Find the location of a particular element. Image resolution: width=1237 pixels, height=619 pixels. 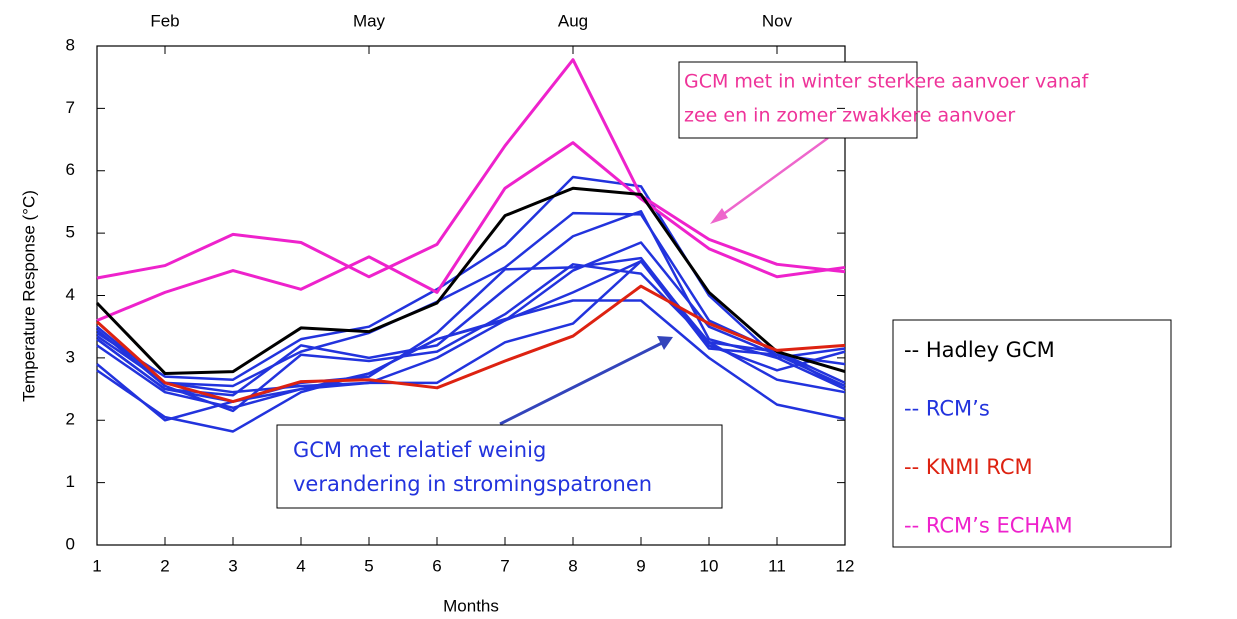

y-tick-label: 6 is located at coordinates (70, 169).